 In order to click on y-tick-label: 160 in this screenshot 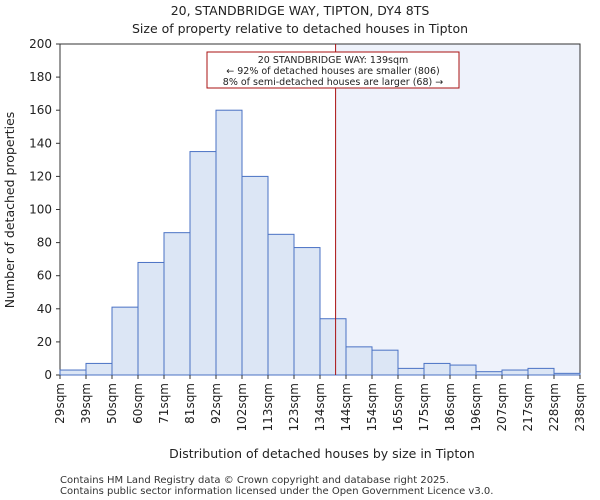, I will do `click(40, 110)`.